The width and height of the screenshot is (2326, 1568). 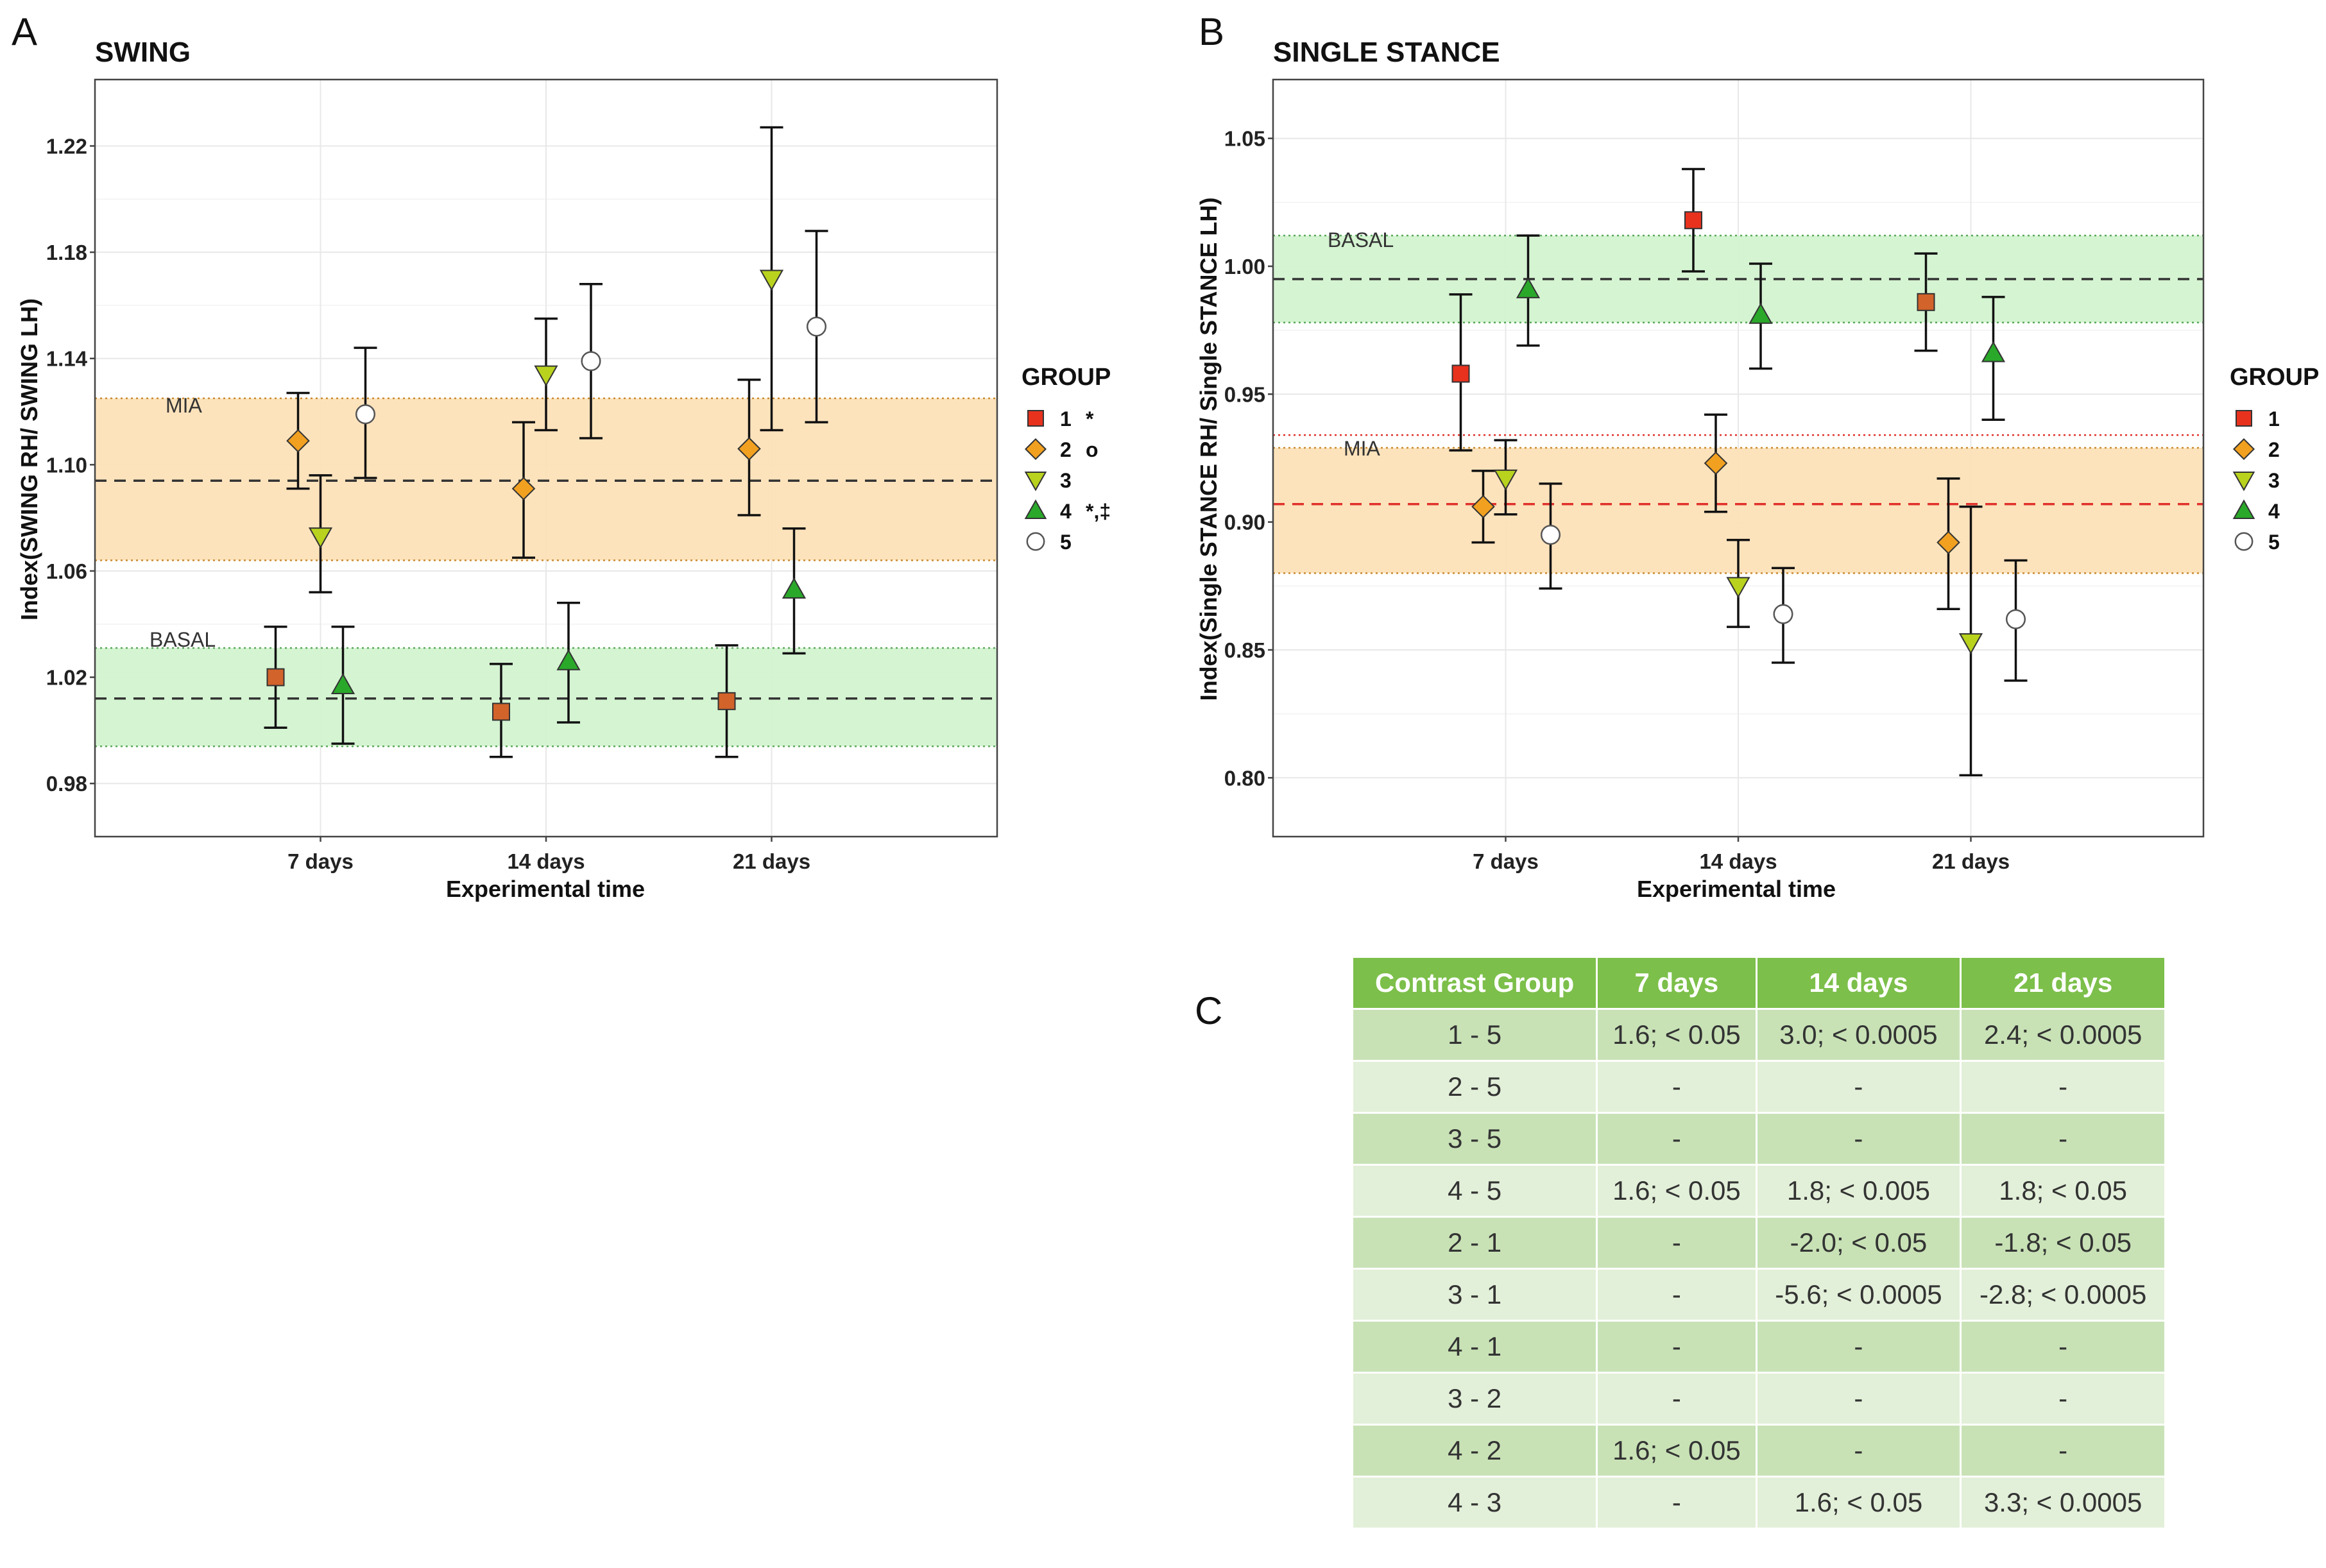 What do you see at coordinates (1090, 418) in the screenshot?
I see `chart-a-legend-significance-mark: *` at bounding box center [1090, 418].